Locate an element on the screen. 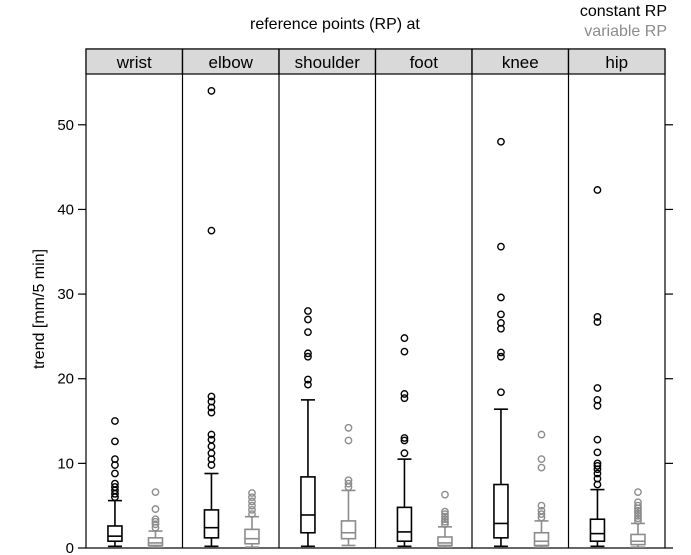  legend: constant RP variable RP is located at coordinates (623, 22).